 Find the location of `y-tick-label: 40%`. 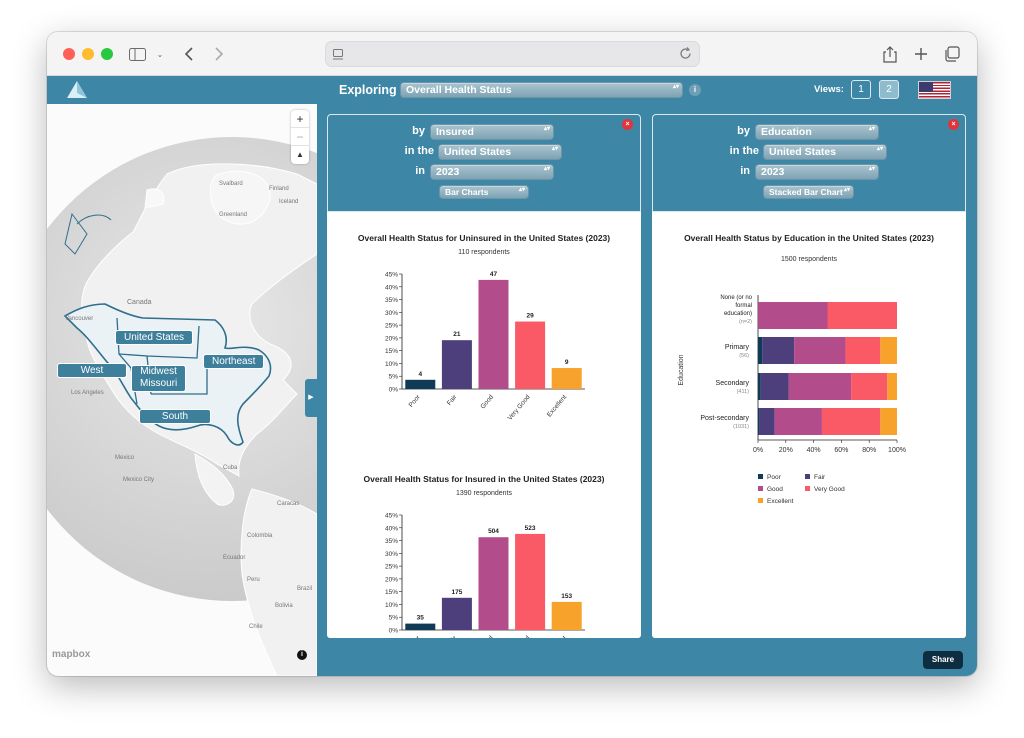

y-tick-label: 40% is located at coordinates (391, 287).